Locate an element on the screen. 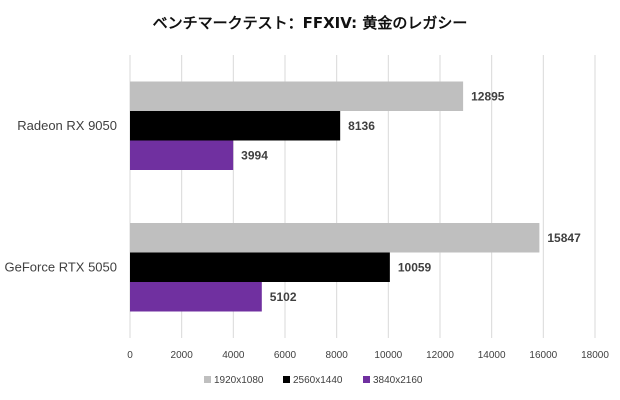  x-tick-label: 10000 is located at coordinates (388, 355).